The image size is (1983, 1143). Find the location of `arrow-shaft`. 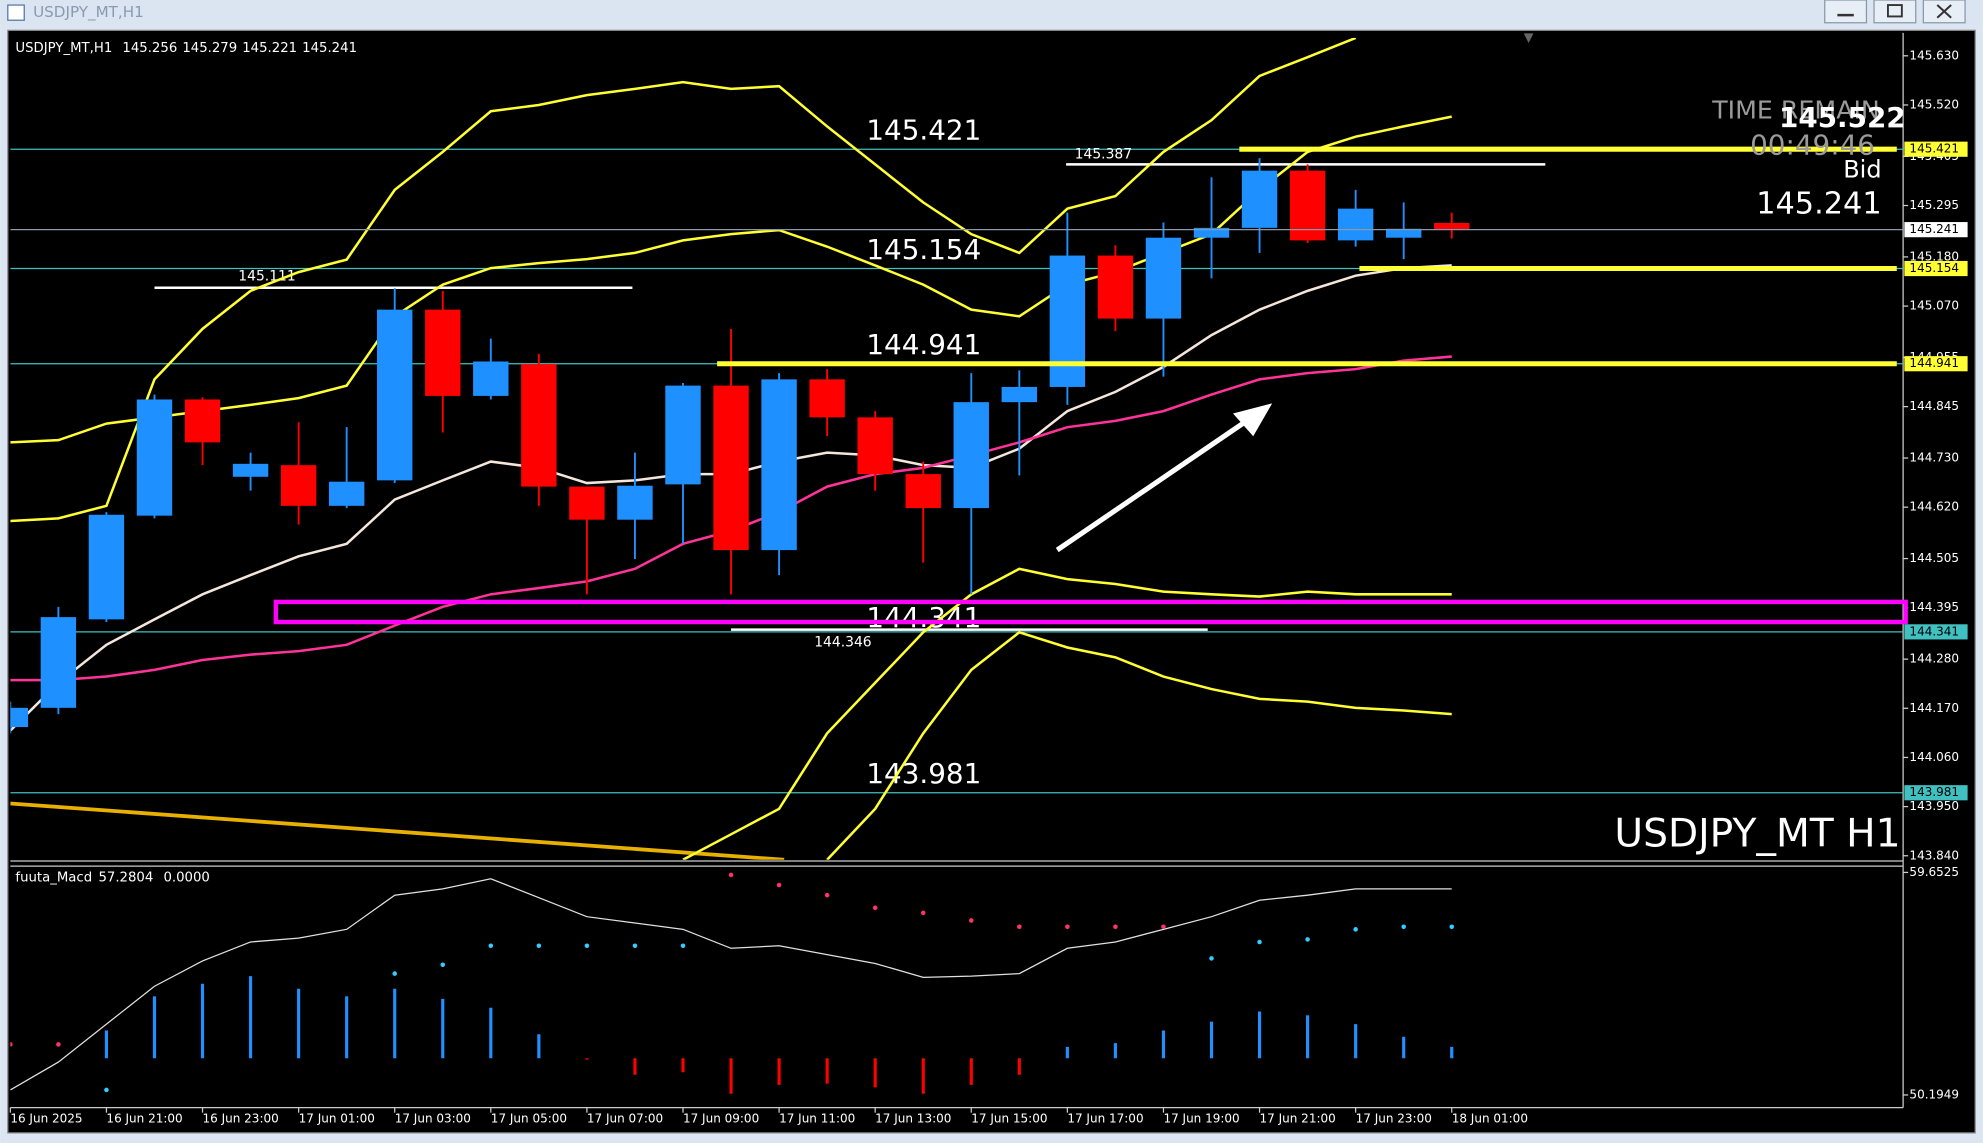

arrow-shaft is located at coordinates (1154, 484).